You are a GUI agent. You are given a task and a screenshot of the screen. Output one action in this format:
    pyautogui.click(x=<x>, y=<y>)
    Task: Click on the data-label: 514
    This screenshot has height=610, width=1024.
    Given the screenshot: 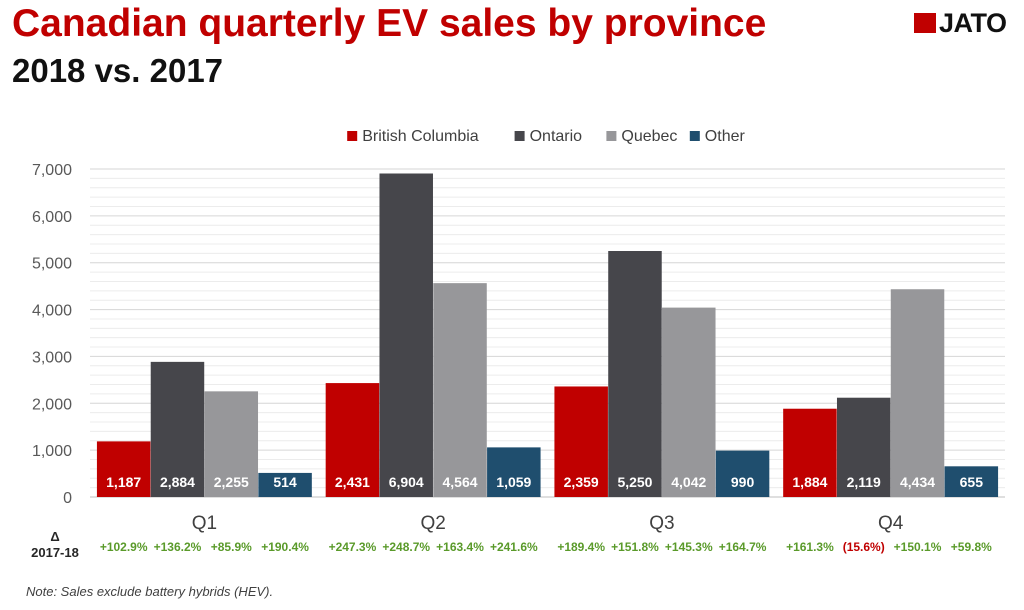 What is the action you would take?
    pyautogui.click(x=285, y=482)
    